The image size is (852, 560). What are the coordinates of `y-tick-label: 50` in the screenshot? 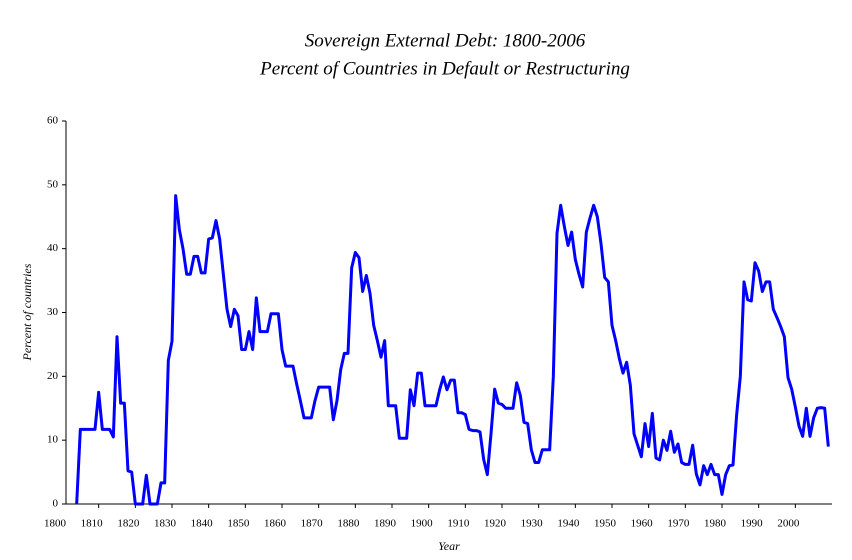 It's located at (53, 184).